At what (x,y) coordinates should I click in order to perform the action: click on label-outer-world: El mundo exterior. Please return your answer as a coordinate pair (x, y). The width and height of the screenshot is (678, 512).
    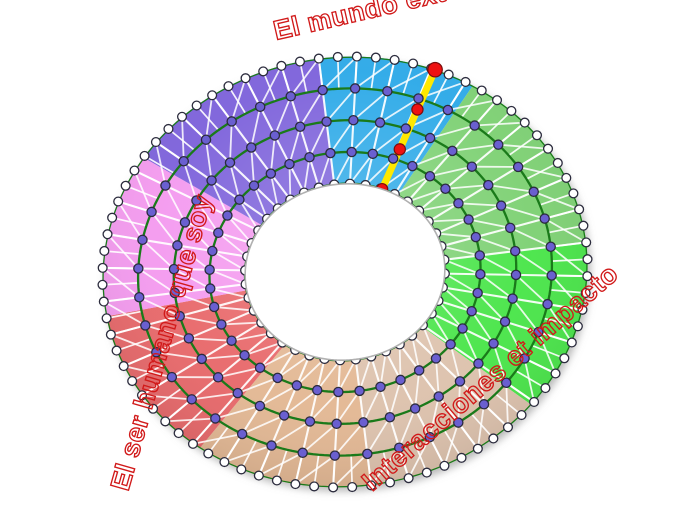
    Looking at the image, I should click on (390, 23).